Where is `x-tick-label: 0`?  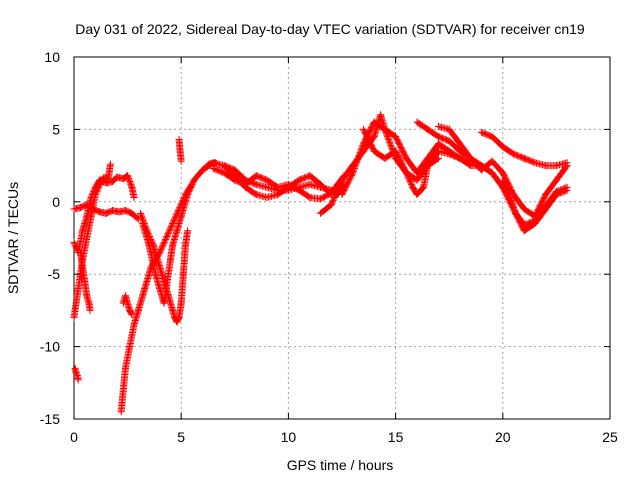 x-tick-label: 0 is located at coordinates (74, 437).